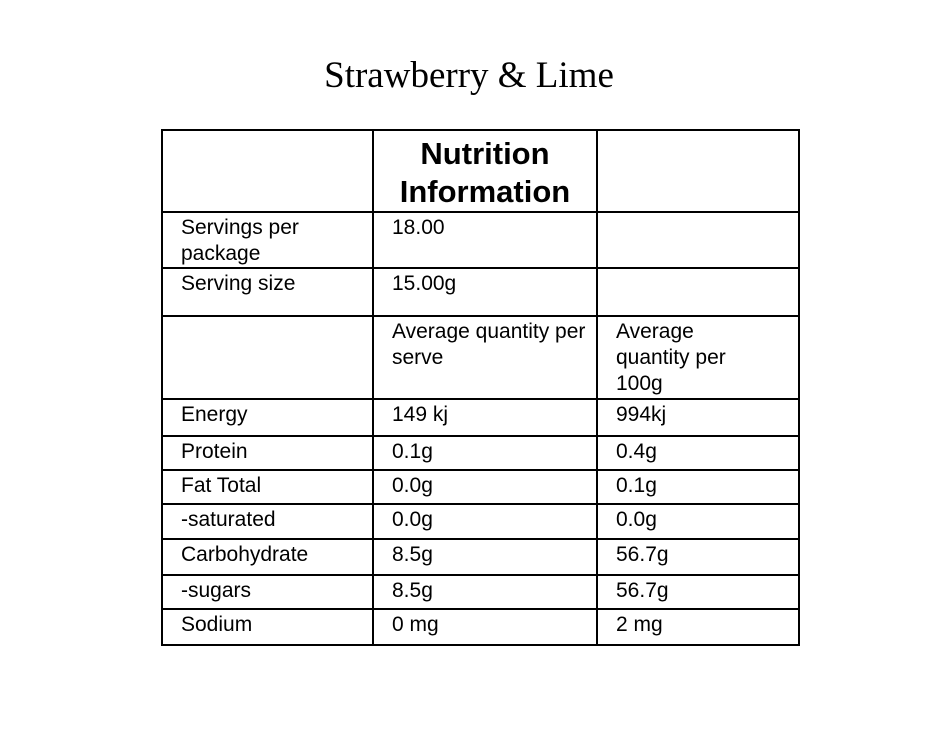  What do you see at coordinates (267, 592) in the screenshot?
I see `cell-name: -sugars` at bounding box center [267, 592].